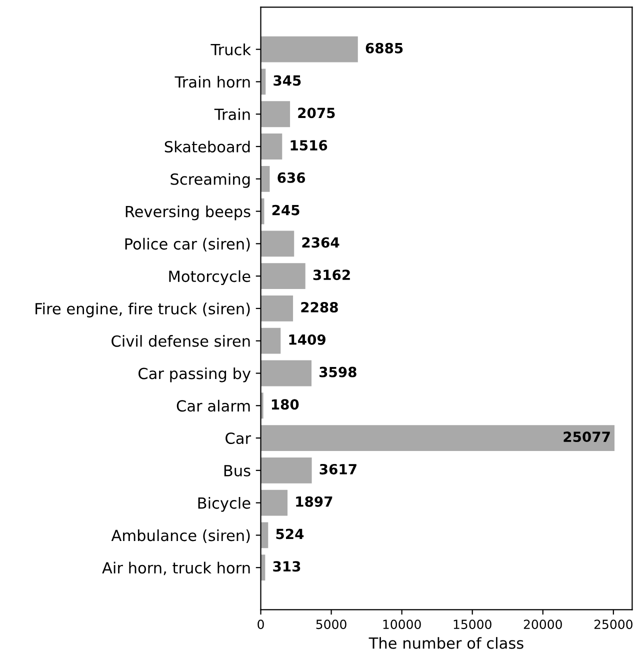 This screenshot has height=657, width=636. Describe the element at coordinates (207, 146) in the screenshot. I see `y-tick-label: Skateboard` at that location.